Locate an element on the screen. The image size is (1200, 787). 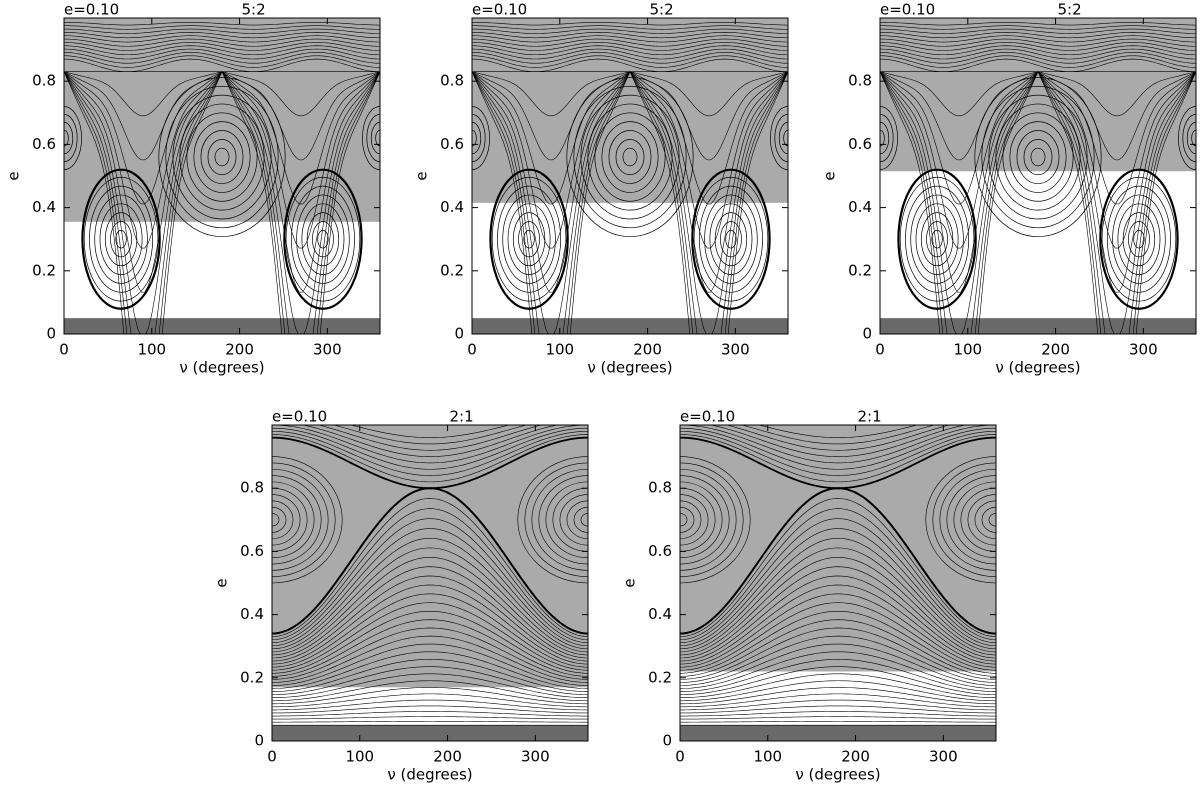
y-tick-label: 0.4 is located at coordinates (660, 614).